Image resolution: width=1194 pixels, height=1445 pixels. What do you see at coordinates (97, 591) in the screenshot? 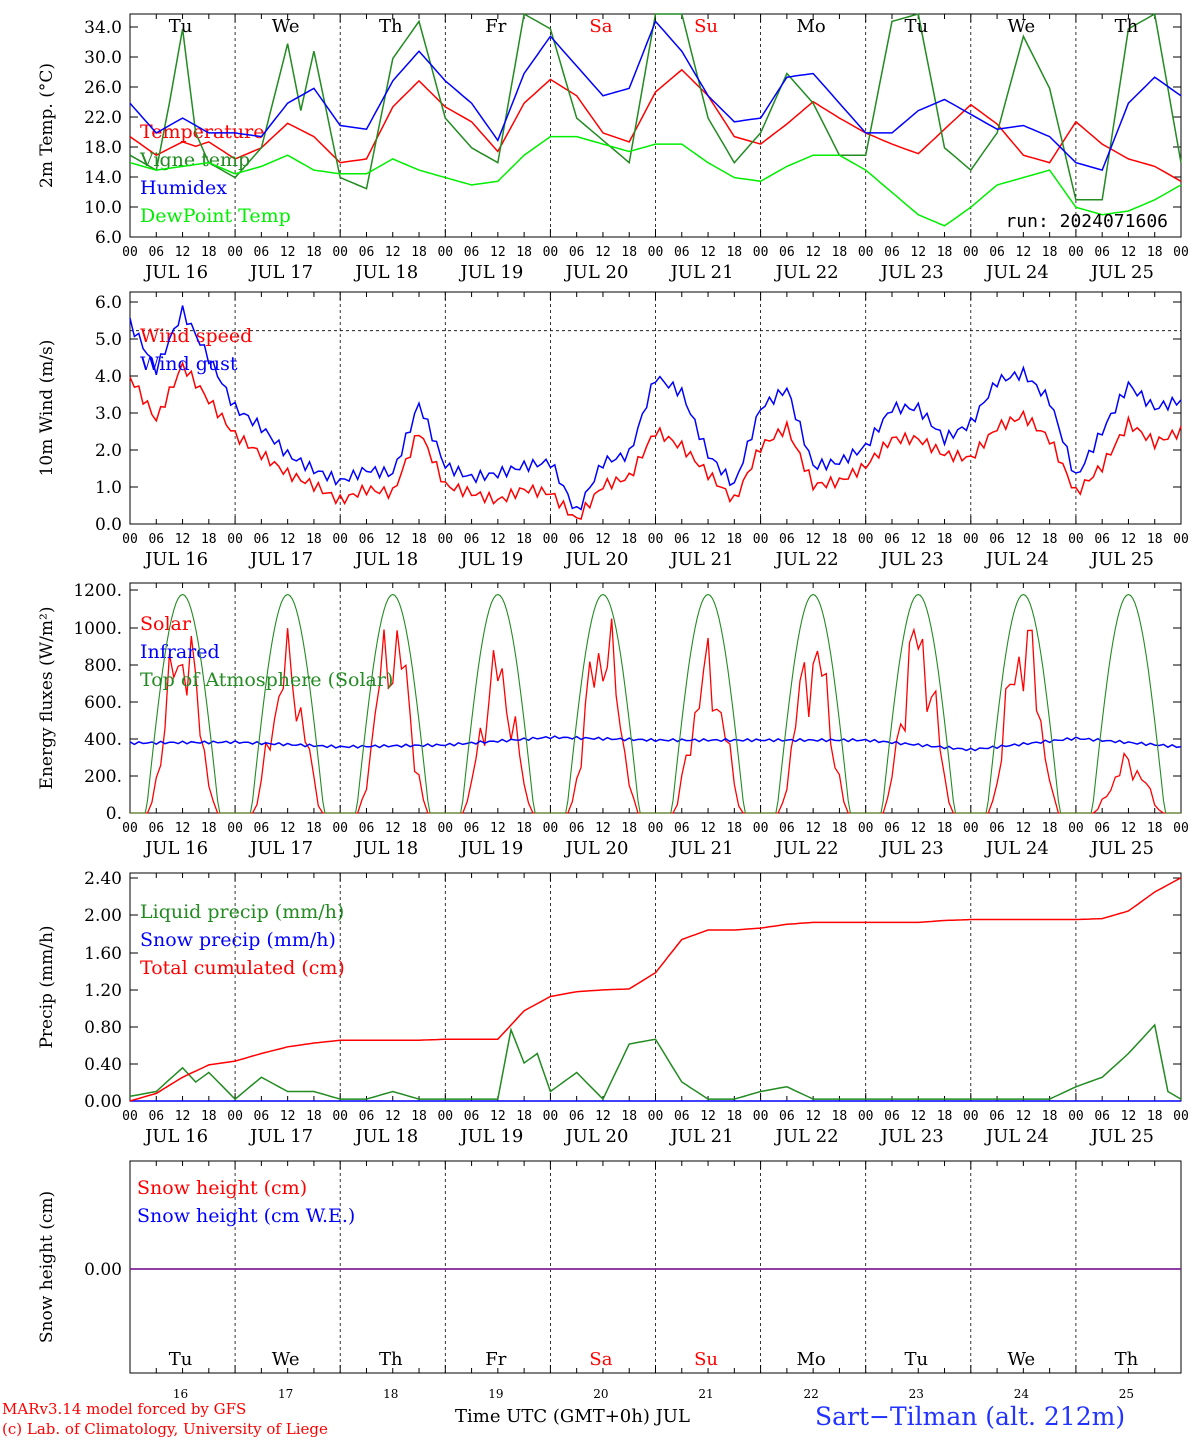
I see `y-tick-label: 1200.` at bounding box center [97, 591].